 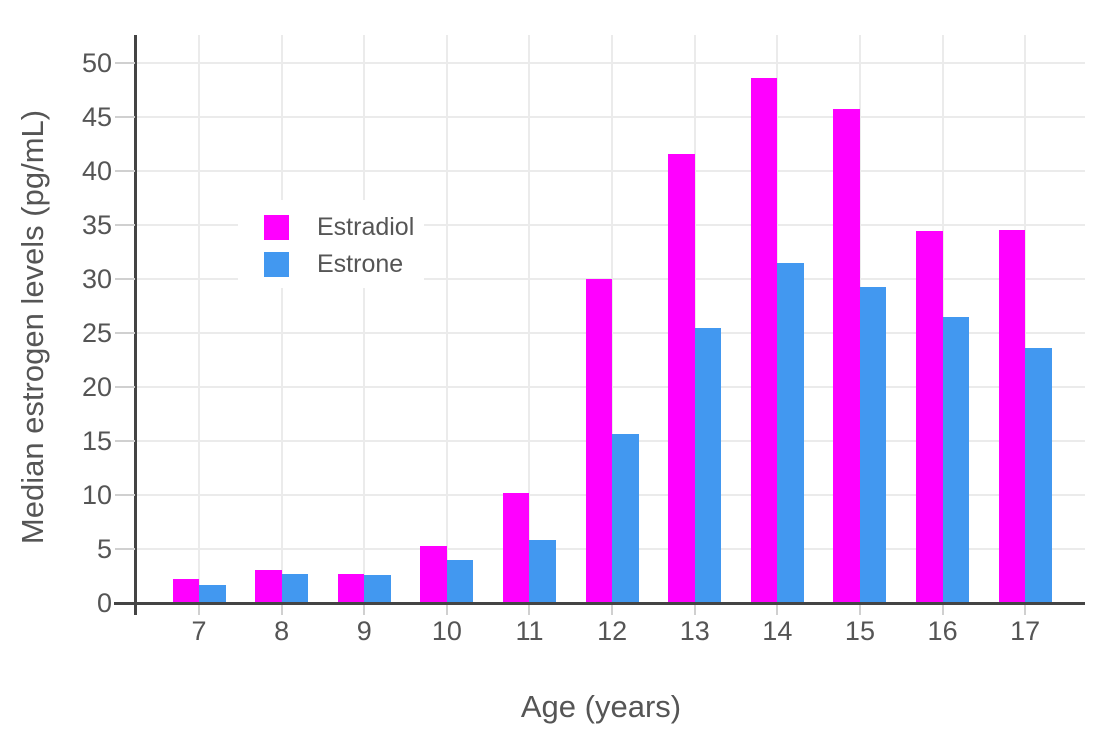 What do you see at coordinates (96, 225) in the screenshot?
I see `y-tick-label-35: 35` at bounding box center [96, 225].